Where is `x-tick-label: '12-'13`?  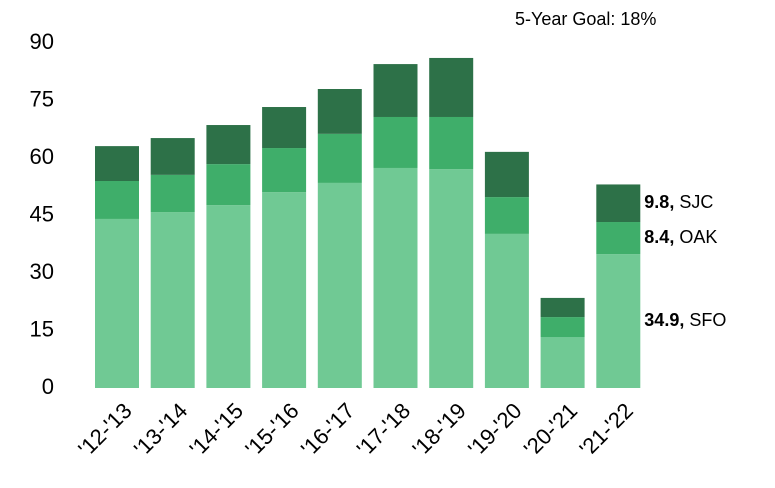
x-tick-label: '12-'13 is located at coordinates (104, 429).